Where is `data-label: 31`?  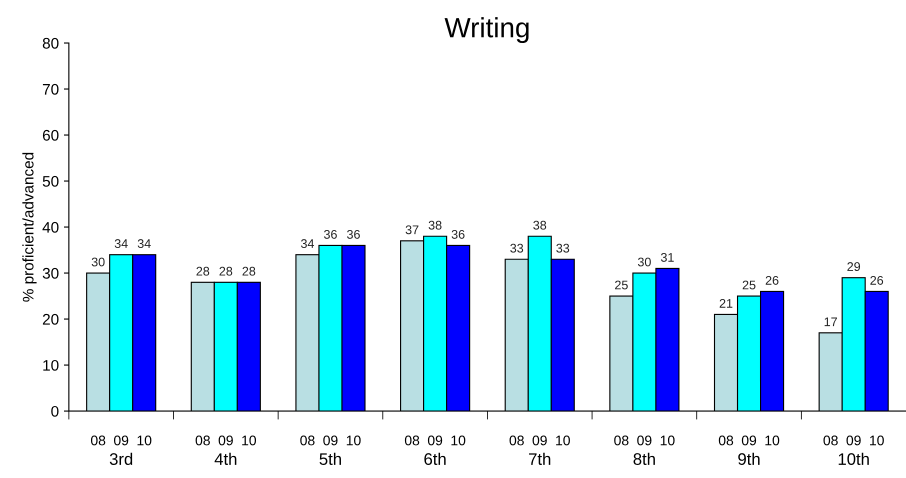 data-label: 31 is located at coordinates (667, 257).